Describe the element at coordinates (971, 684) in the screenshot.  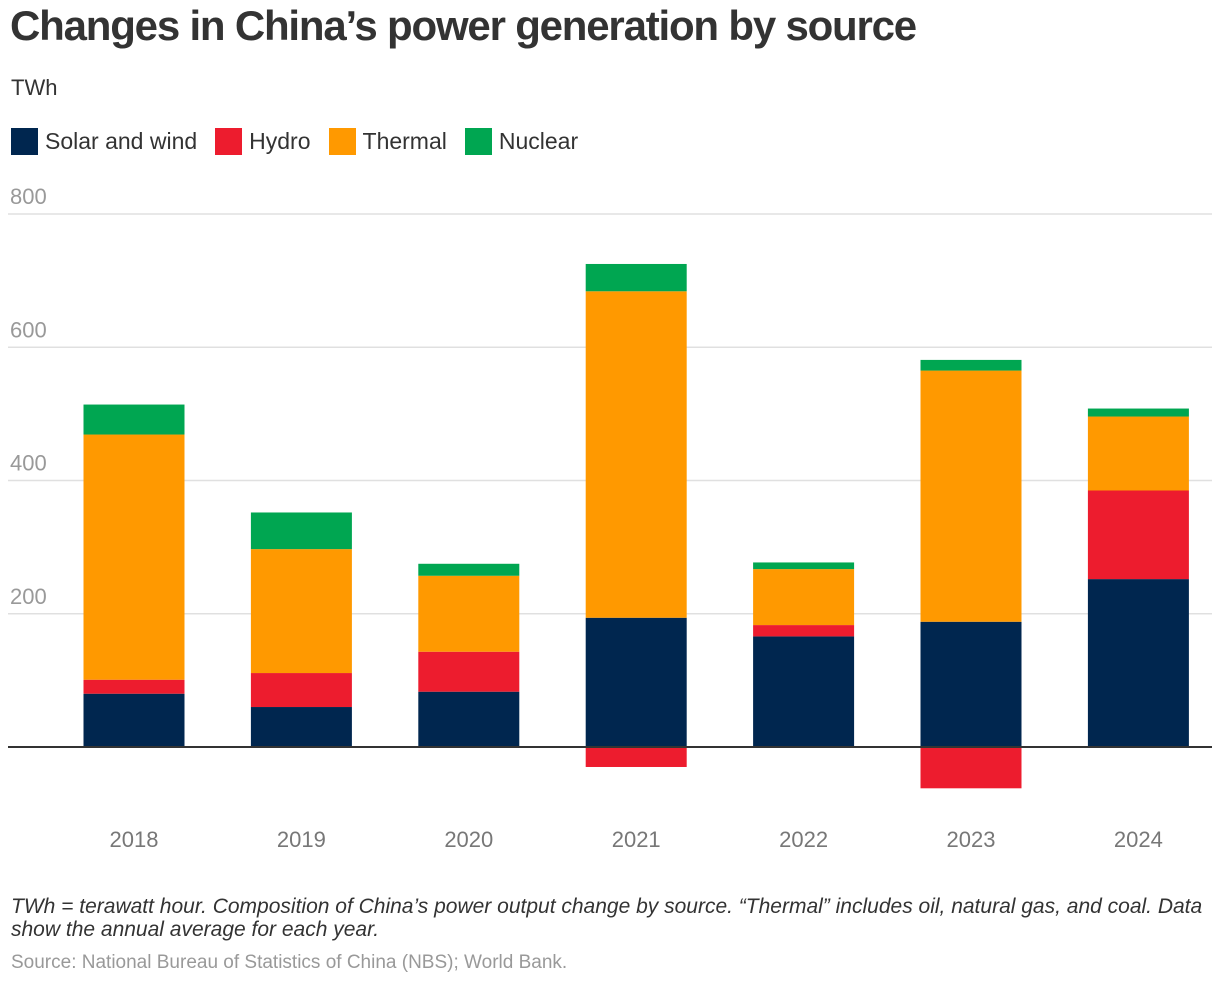
I see `bar-solar-and-wind-2023` at that location.